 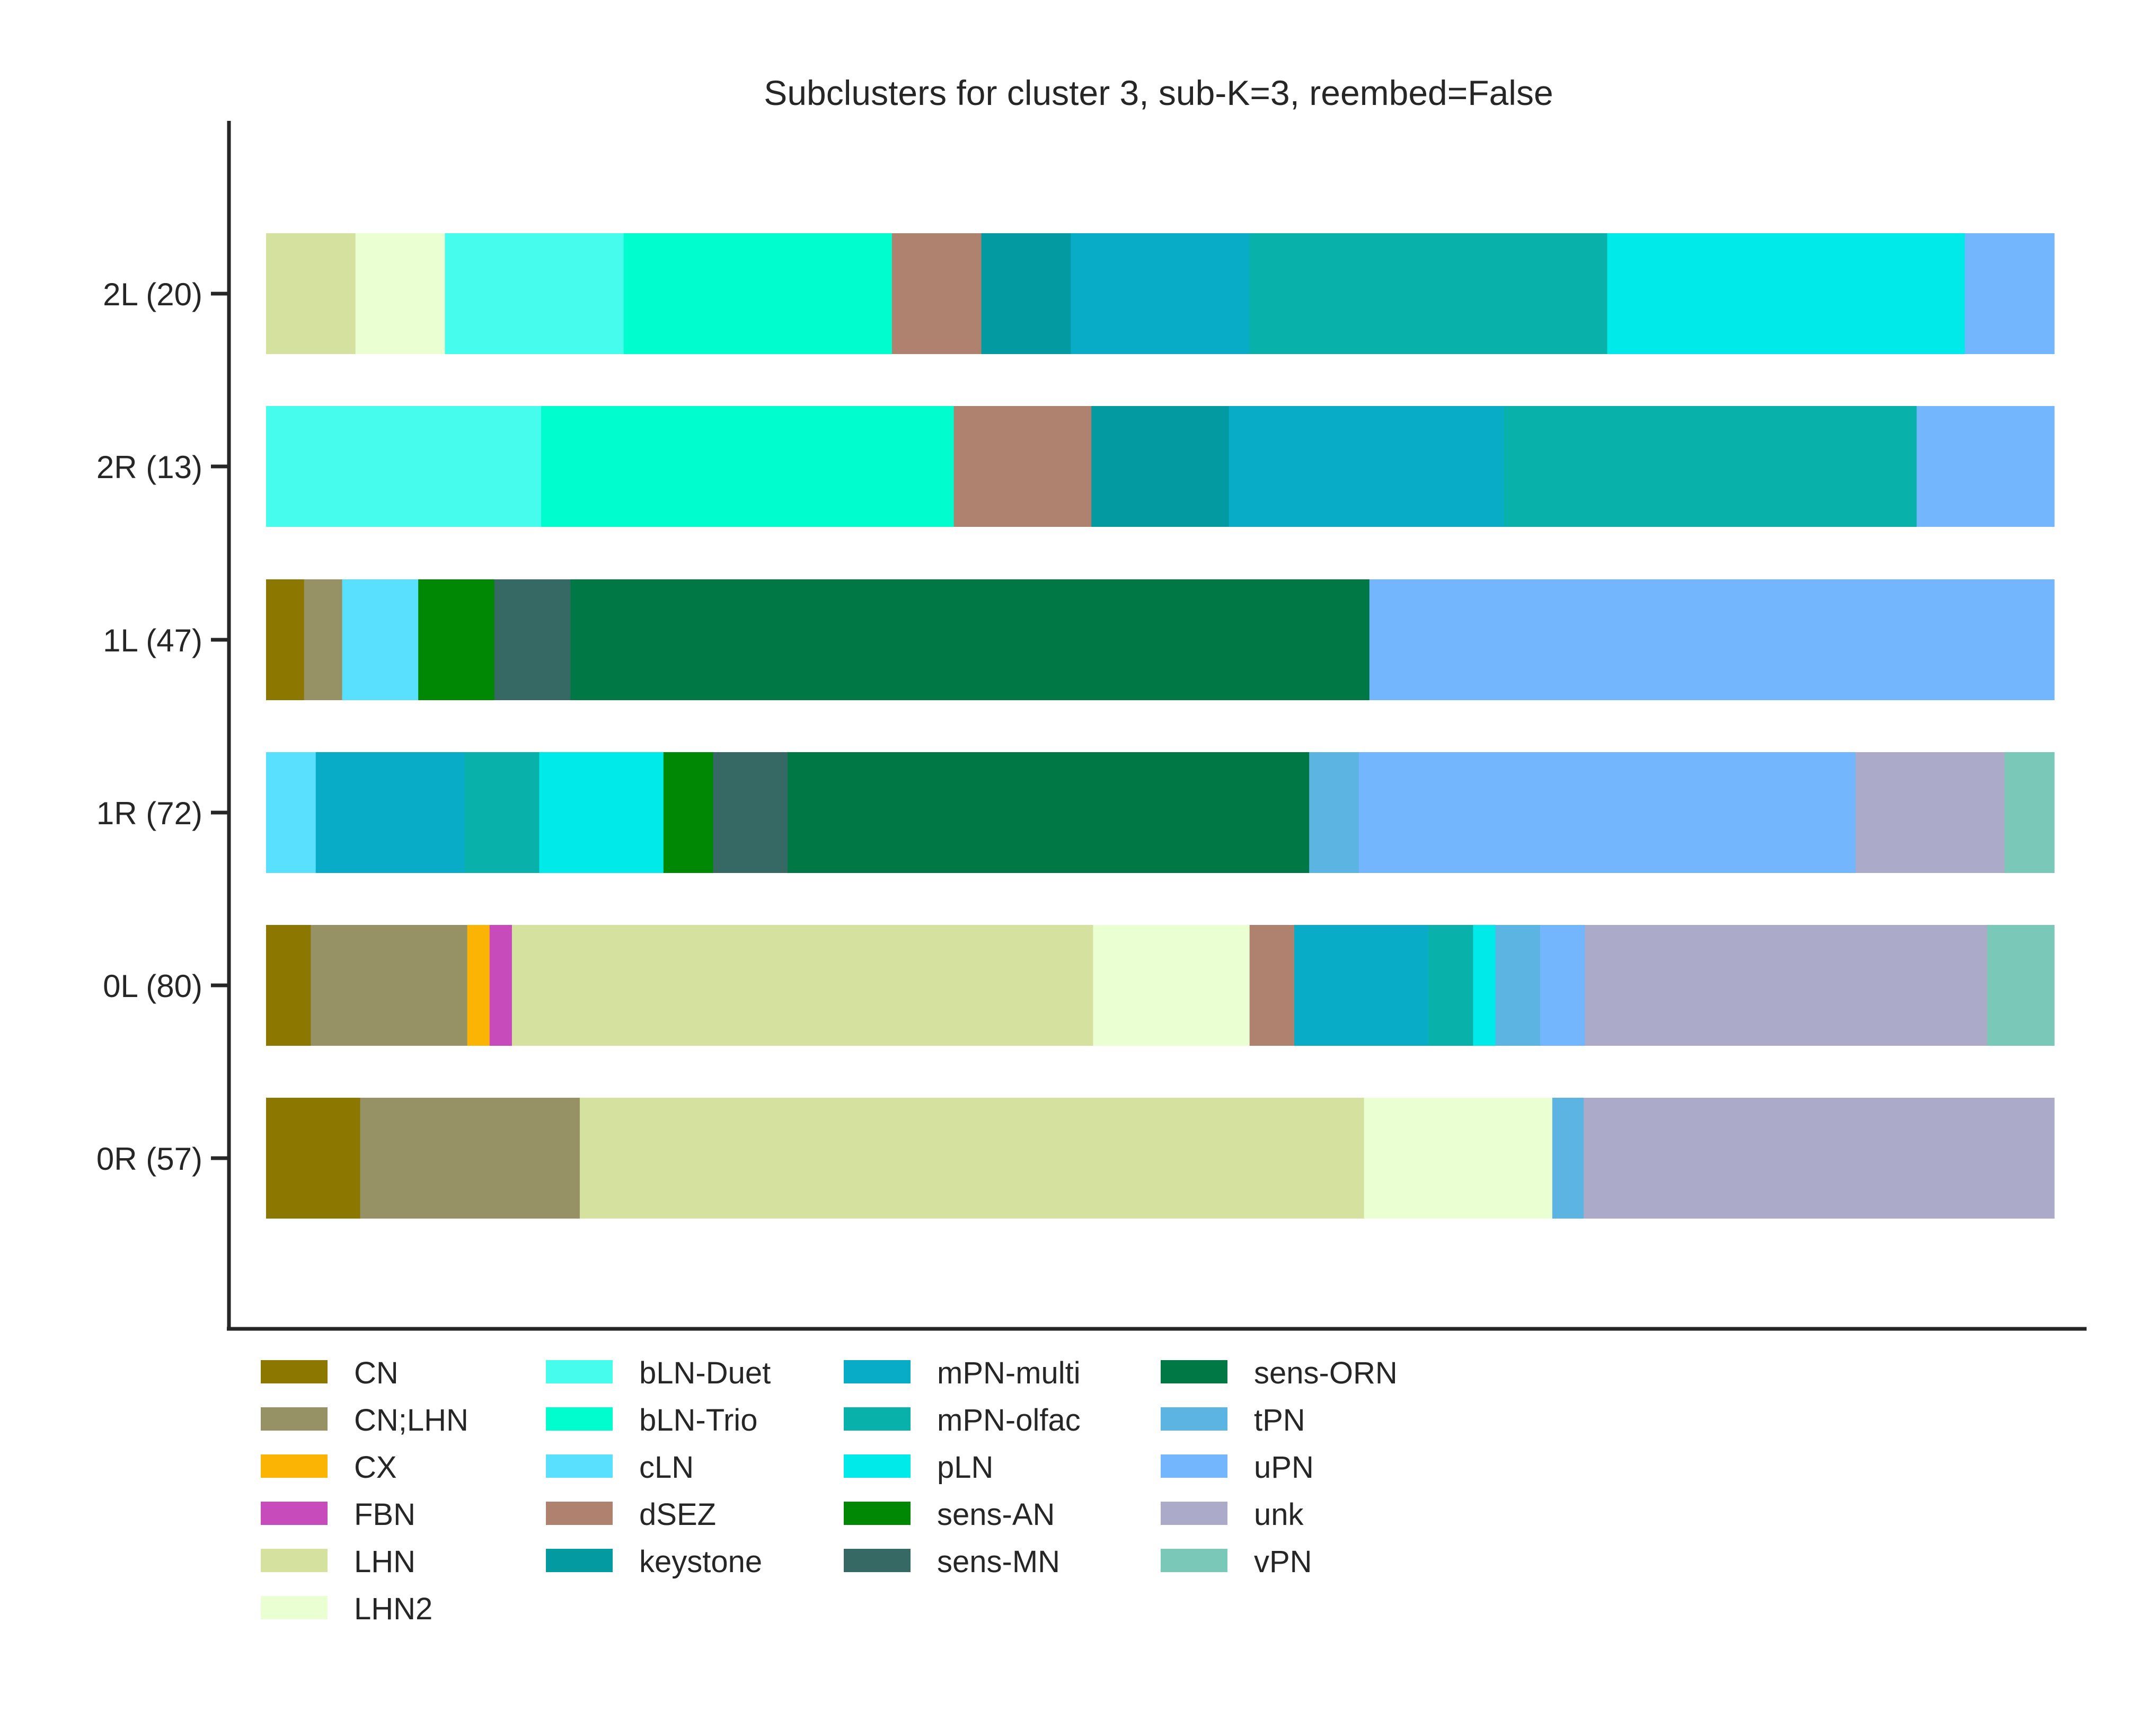 What do you see at coordinates (1326, 1373) in the screenshot?
I see `legend-label-sens-orn: sens-ORN` at bounding box center [1326, 1373].